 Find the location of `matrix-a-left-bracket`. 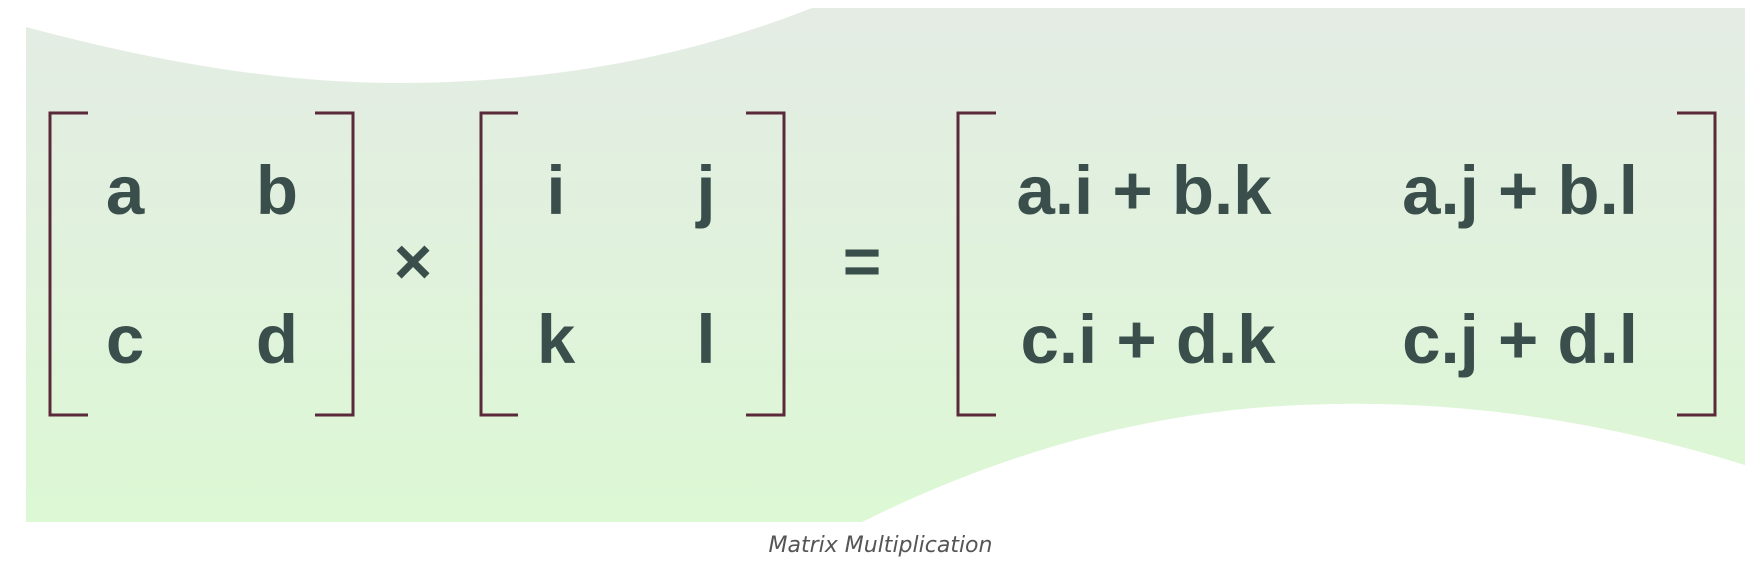

matrix-a-left-bracket is located at coordinates (68, 264).